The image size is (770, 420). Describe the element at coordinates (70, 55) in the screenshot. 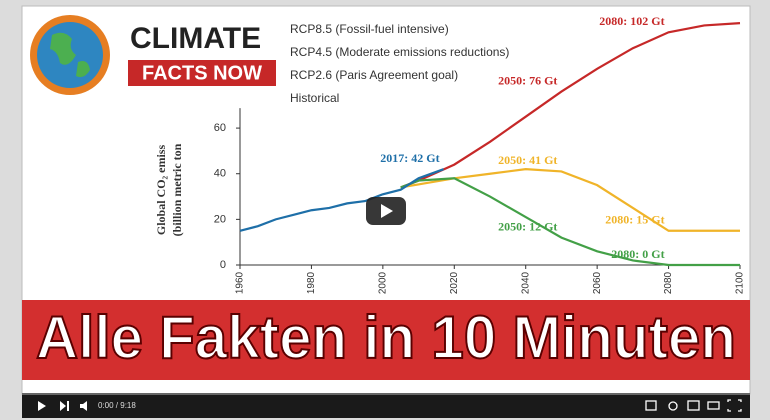

I see `globe-icon` at that location.